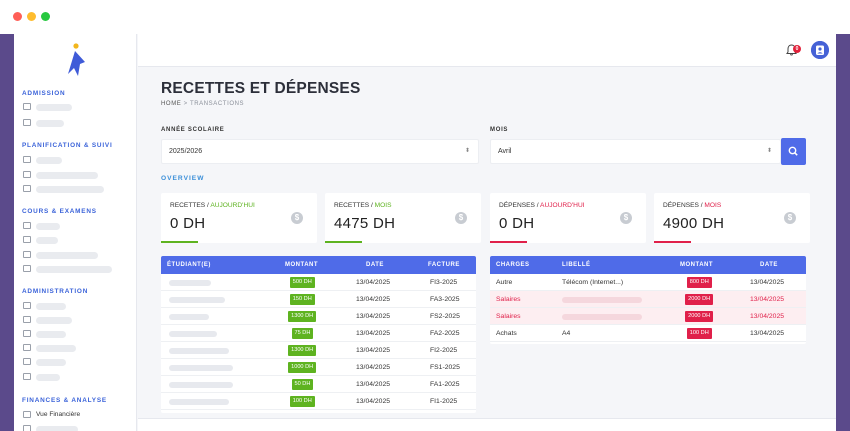 The height and width of the screenshot is (431, 850). I want to click on table-row: 1000 DH 13/04/2025 FS1-2025, so click(318, 367).